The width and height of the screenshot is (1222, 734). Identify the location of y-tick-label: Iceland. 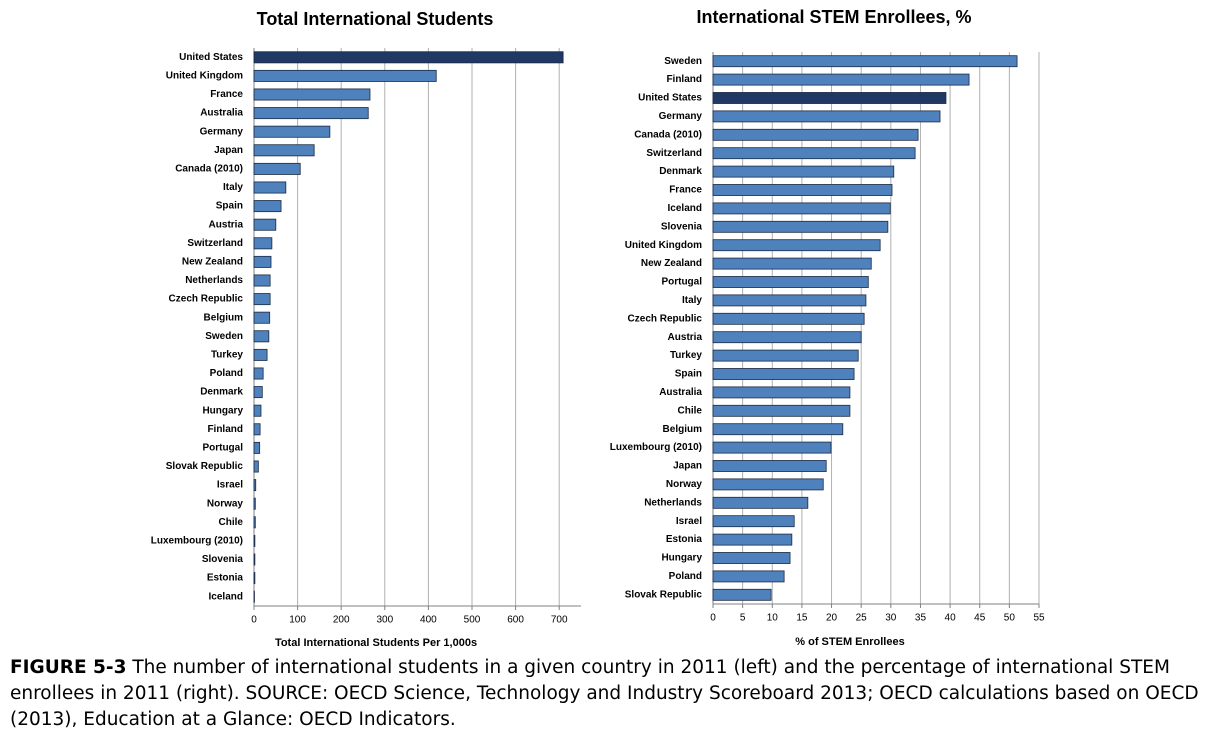
(685, 208).